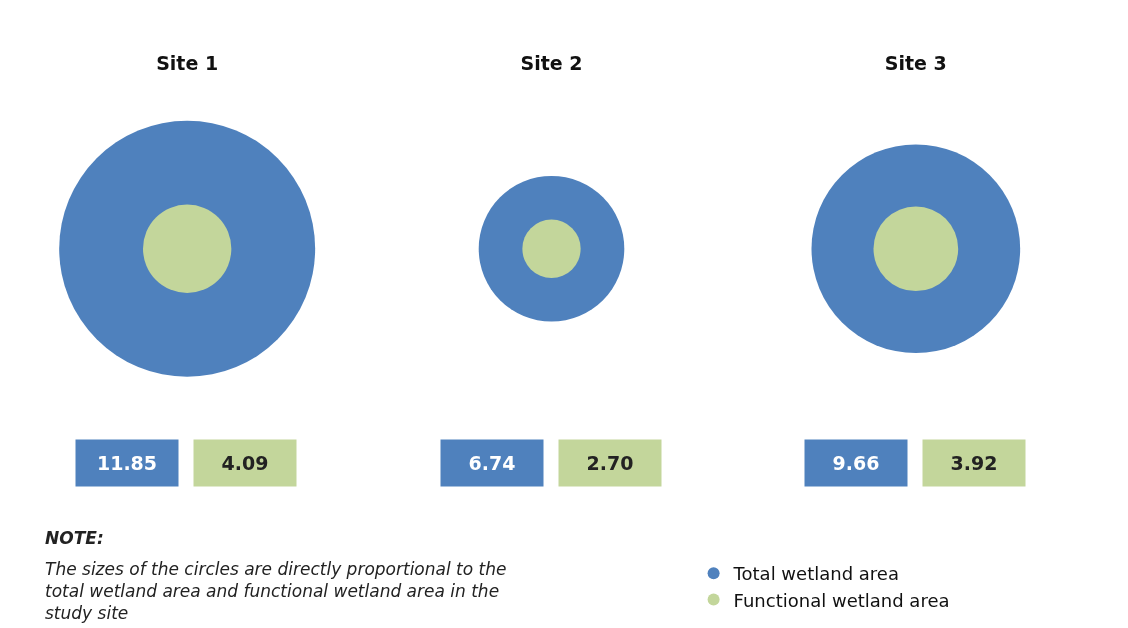 The image size is (1128, 628). I want to click on text: NOTE:, so click(74, 538).